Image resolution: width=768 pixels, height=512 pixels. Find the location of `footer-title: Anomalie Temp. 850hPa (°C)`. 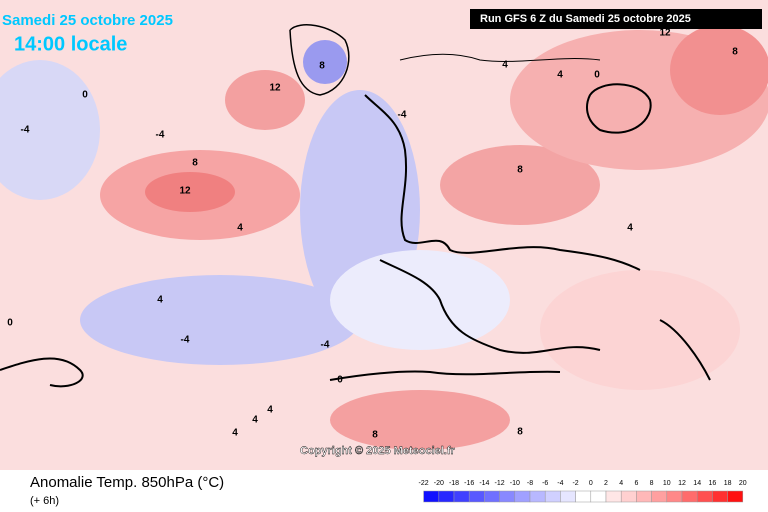

footer-title: Anomalie Temp. 850hPa (°C) is located at coordinates (127, 482).